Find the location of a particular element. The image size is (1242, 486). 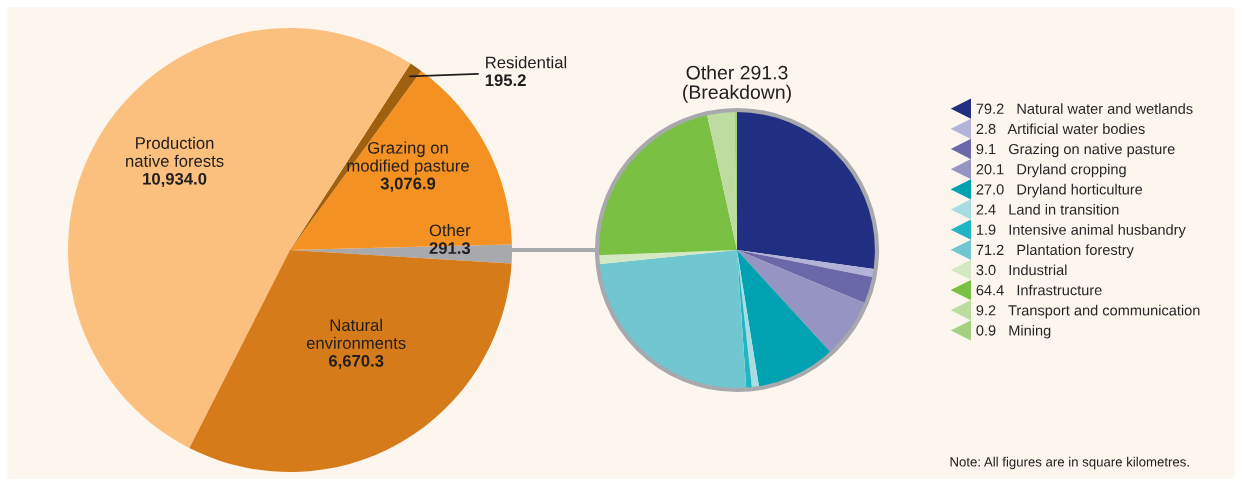

text: Note: All figures are in square kilometres. is located at coordinates (1069, 463).